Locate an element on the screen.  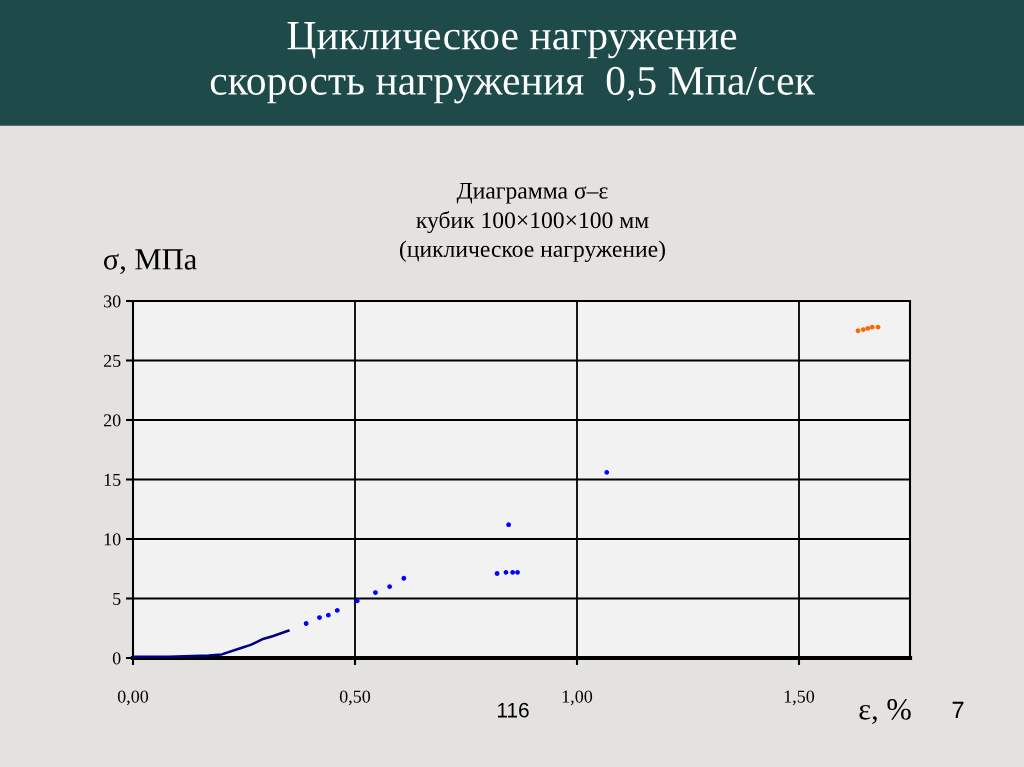
y-tick-label: 15 is located at coordinates (112, 479).